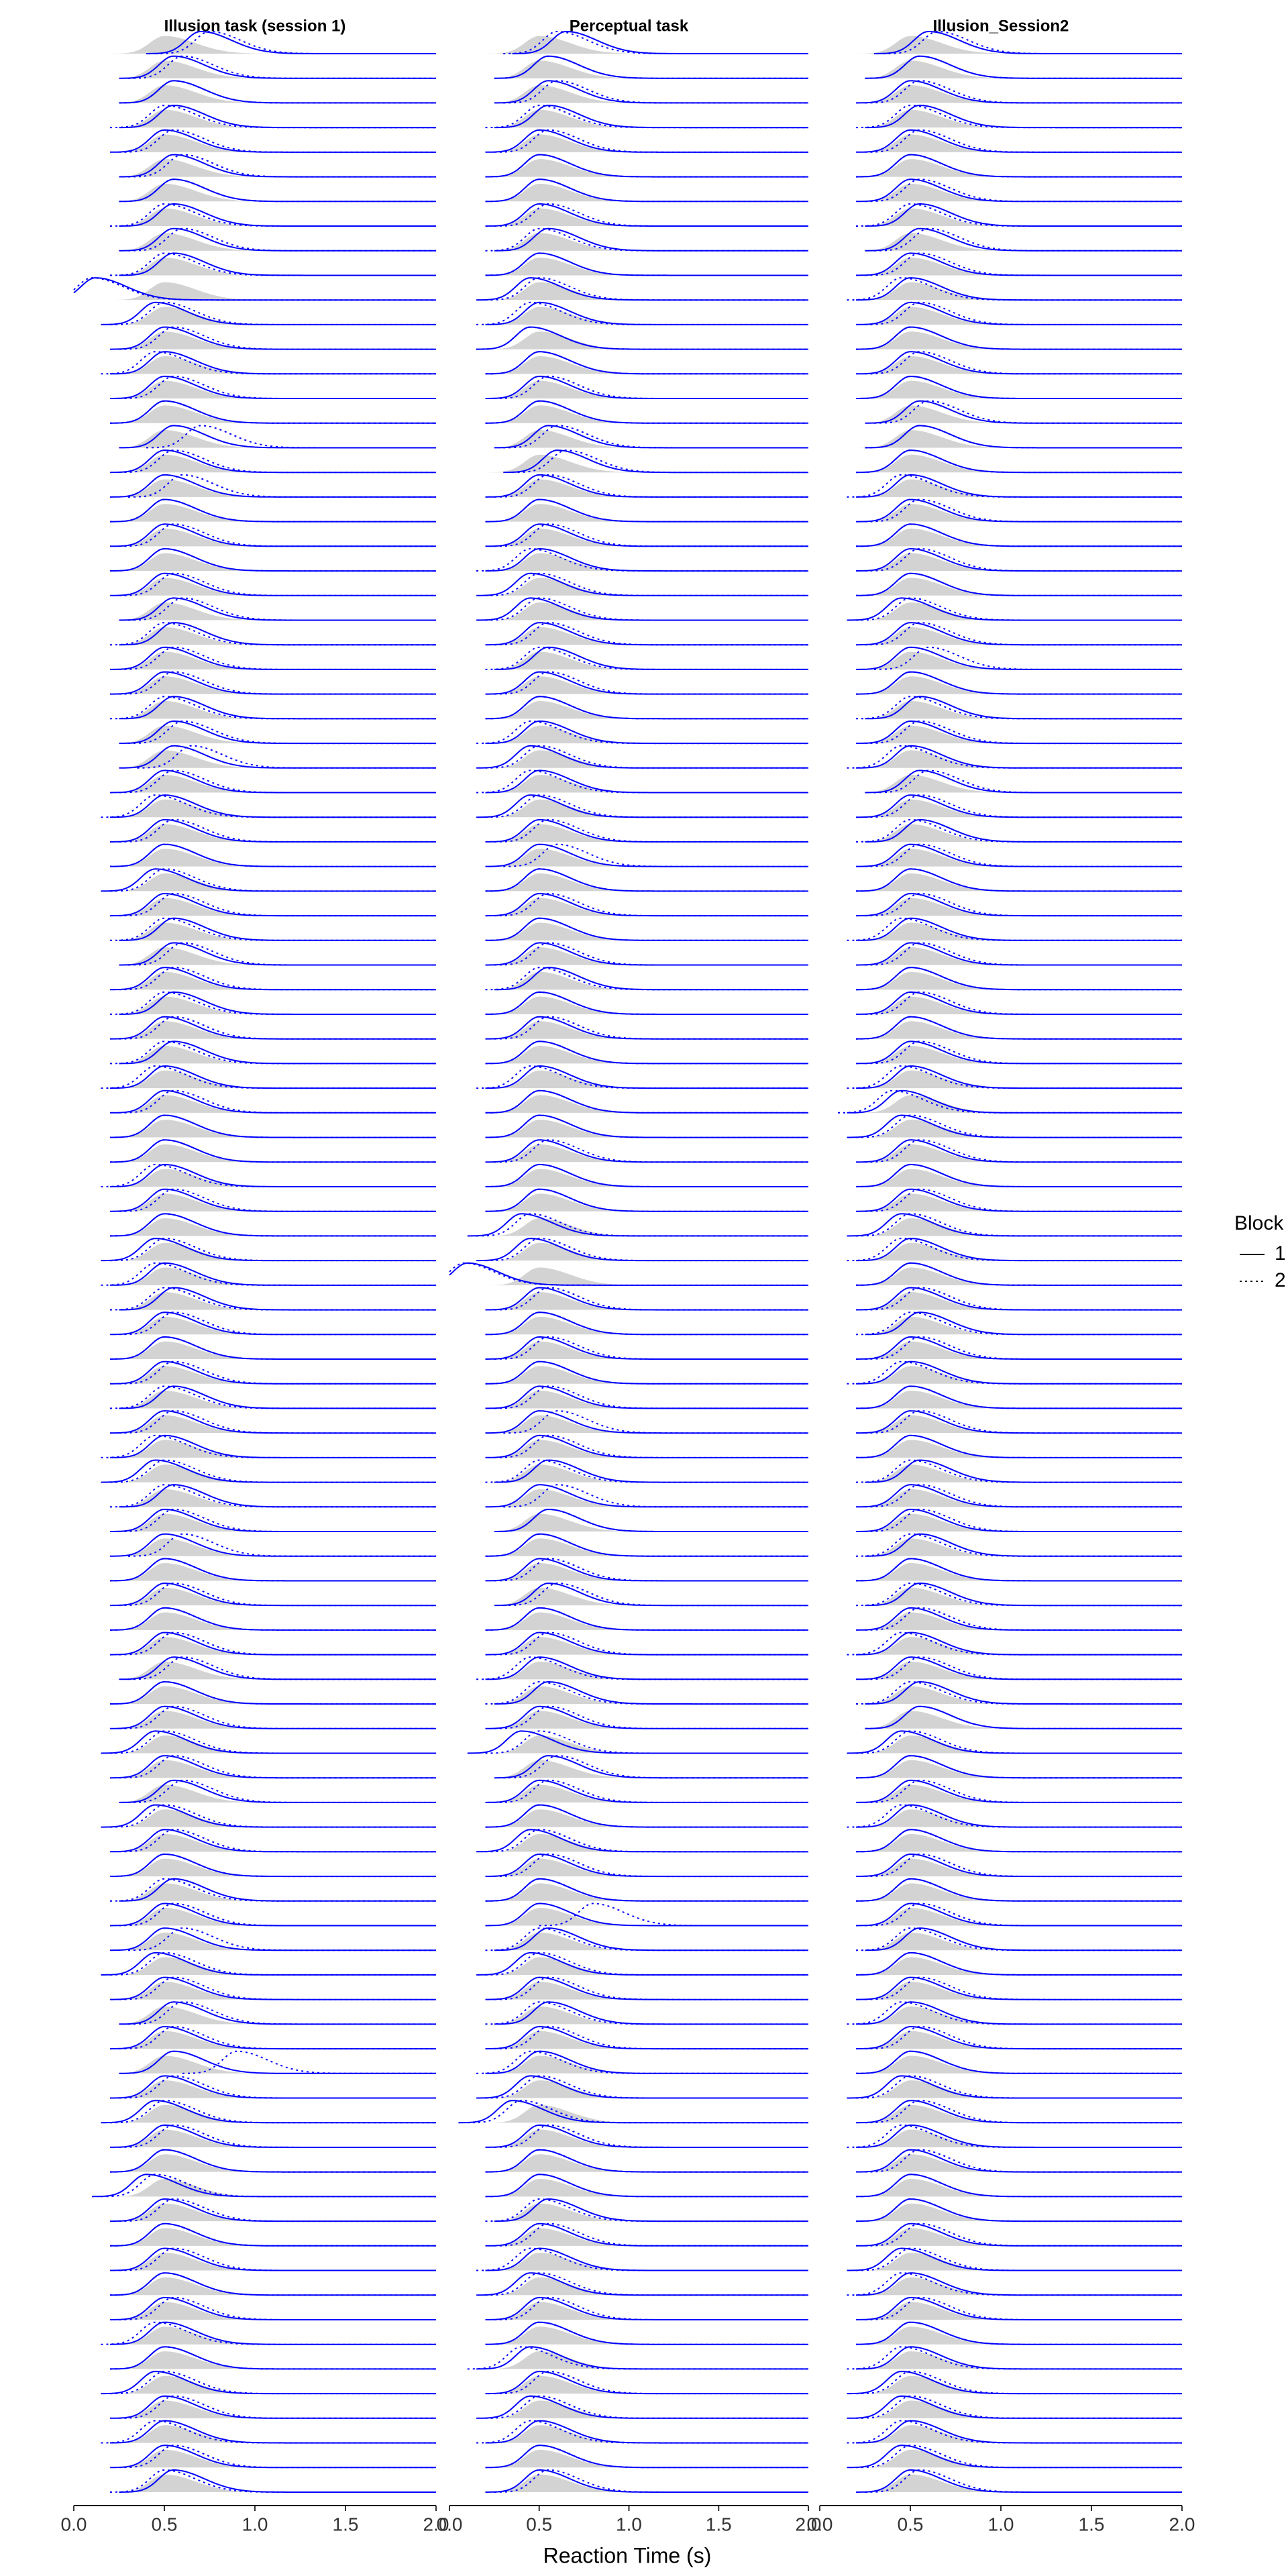 Image resolution: width=1288 pixels, height=2576 pixels. Describe the element at coordinates (629, 26) in the screenshot. I see `panel-title: Perceptual task` at that location.